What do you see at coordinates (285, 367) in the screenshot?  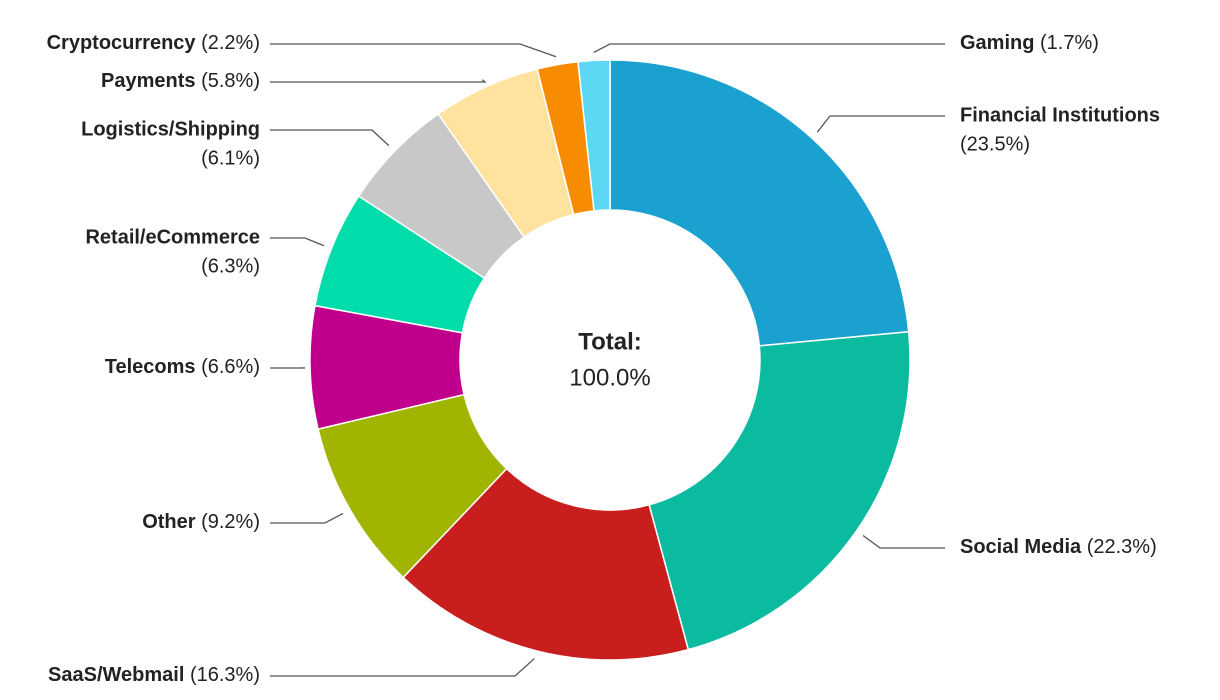 I see `slice-group: Telecoms (6.6%)` at bounding box center [285, 367].